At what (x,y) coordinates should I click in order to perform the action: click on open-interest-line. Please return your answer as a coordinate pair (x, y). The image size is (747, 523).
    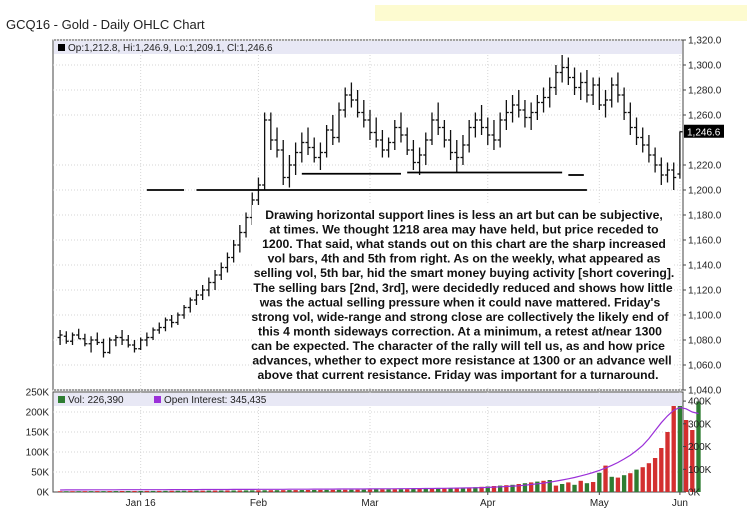
    Looking at the image, I should click on (379, 448).